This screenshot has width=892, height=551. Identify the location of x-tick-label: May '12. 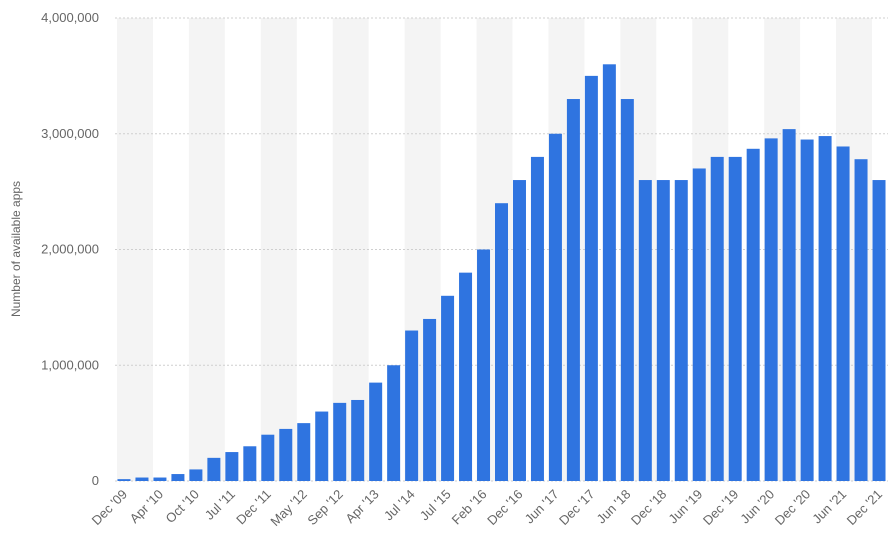
(288, 508).